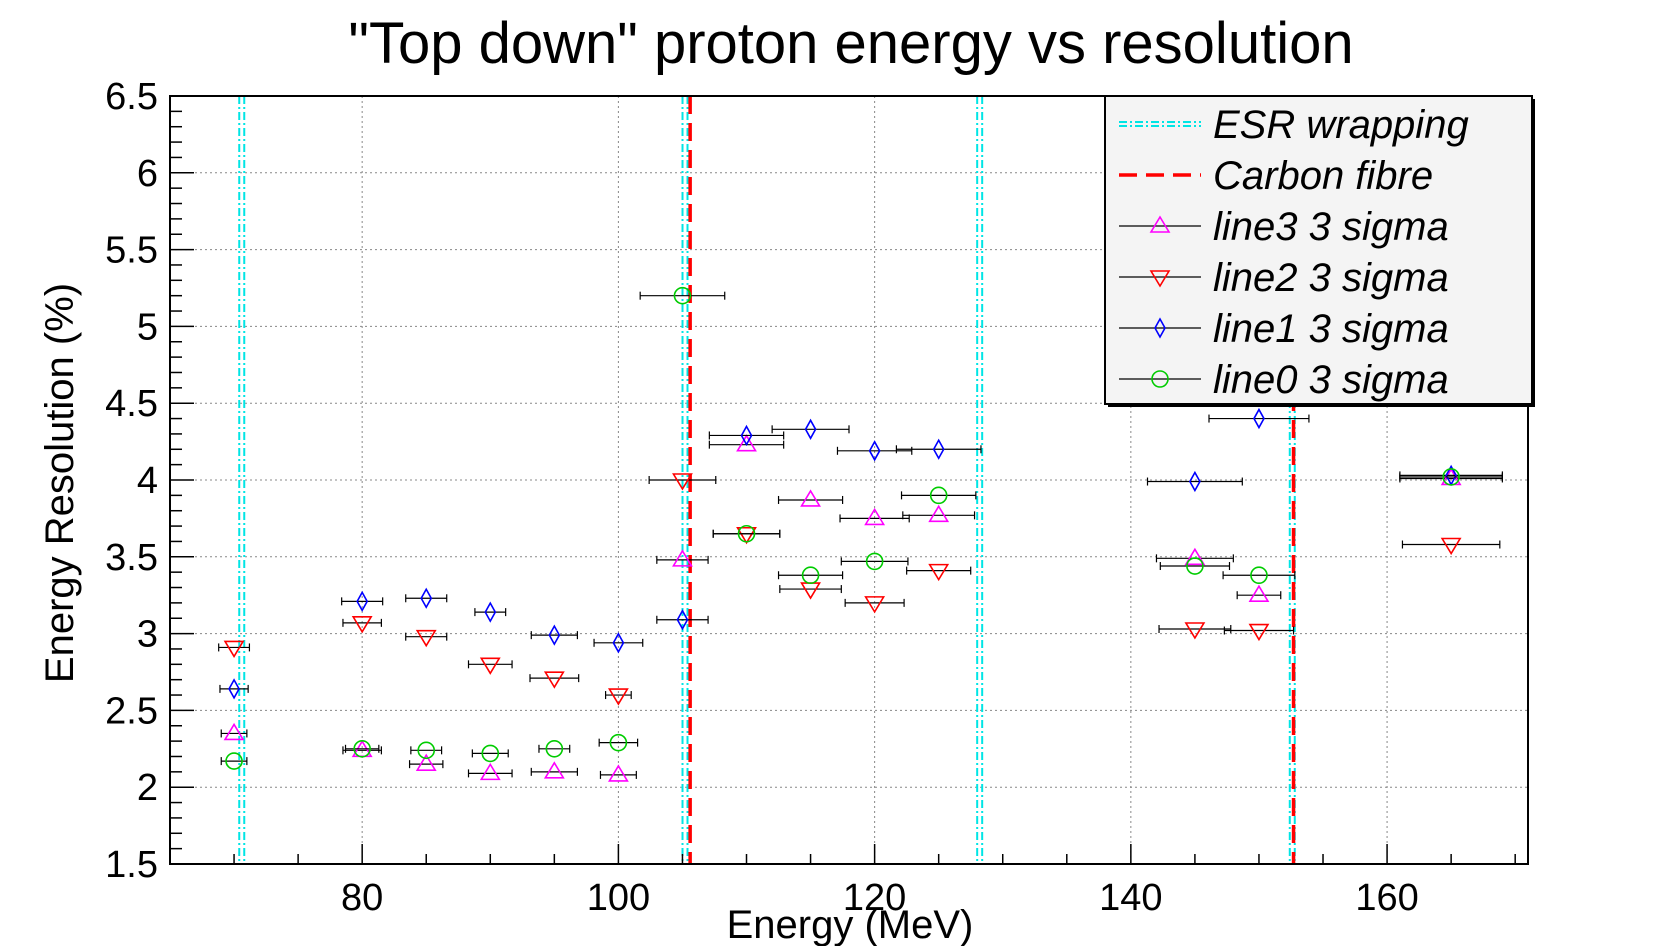 The image size is (1676, 946). What do you see at coordinates (874, 898) in the screenshot?
I see `x-tick-label: 120` at bounding box center [874, 898].